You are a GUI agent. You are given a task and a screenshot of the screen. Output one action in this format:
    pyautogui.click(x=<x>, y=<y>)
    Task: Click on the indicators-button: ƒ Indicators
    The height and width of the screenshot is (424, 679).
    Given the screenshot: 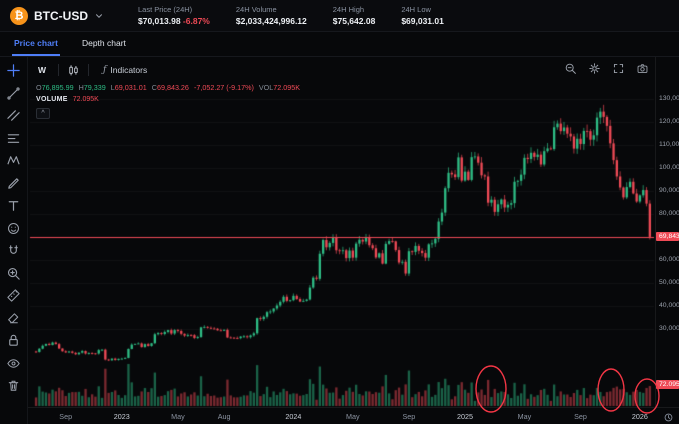 What is the action you would take?
    pyautogui.click(x=125, y=70)
    